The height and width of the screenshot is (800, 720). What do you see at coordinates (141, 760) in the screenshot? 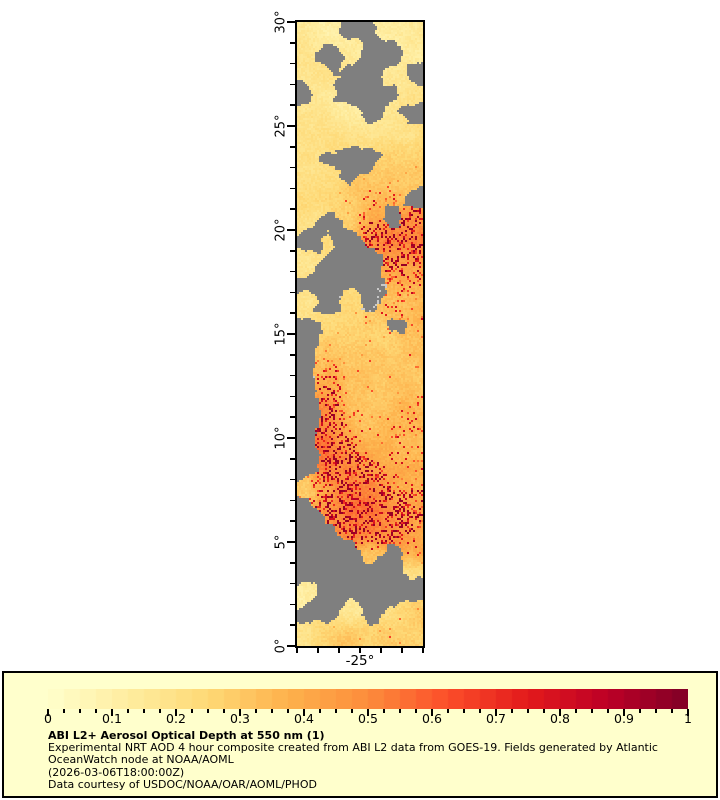
I see `legend-description-line2: OceanWatch node at NOAA/AOML` at bounding box center [141, 760].